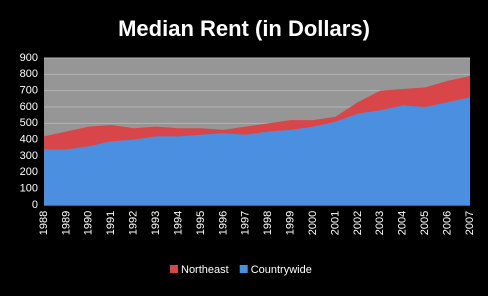  Describe the element at coordinates (29, 156) in the screenshot. I see `y-tick-label: 300` at that location.